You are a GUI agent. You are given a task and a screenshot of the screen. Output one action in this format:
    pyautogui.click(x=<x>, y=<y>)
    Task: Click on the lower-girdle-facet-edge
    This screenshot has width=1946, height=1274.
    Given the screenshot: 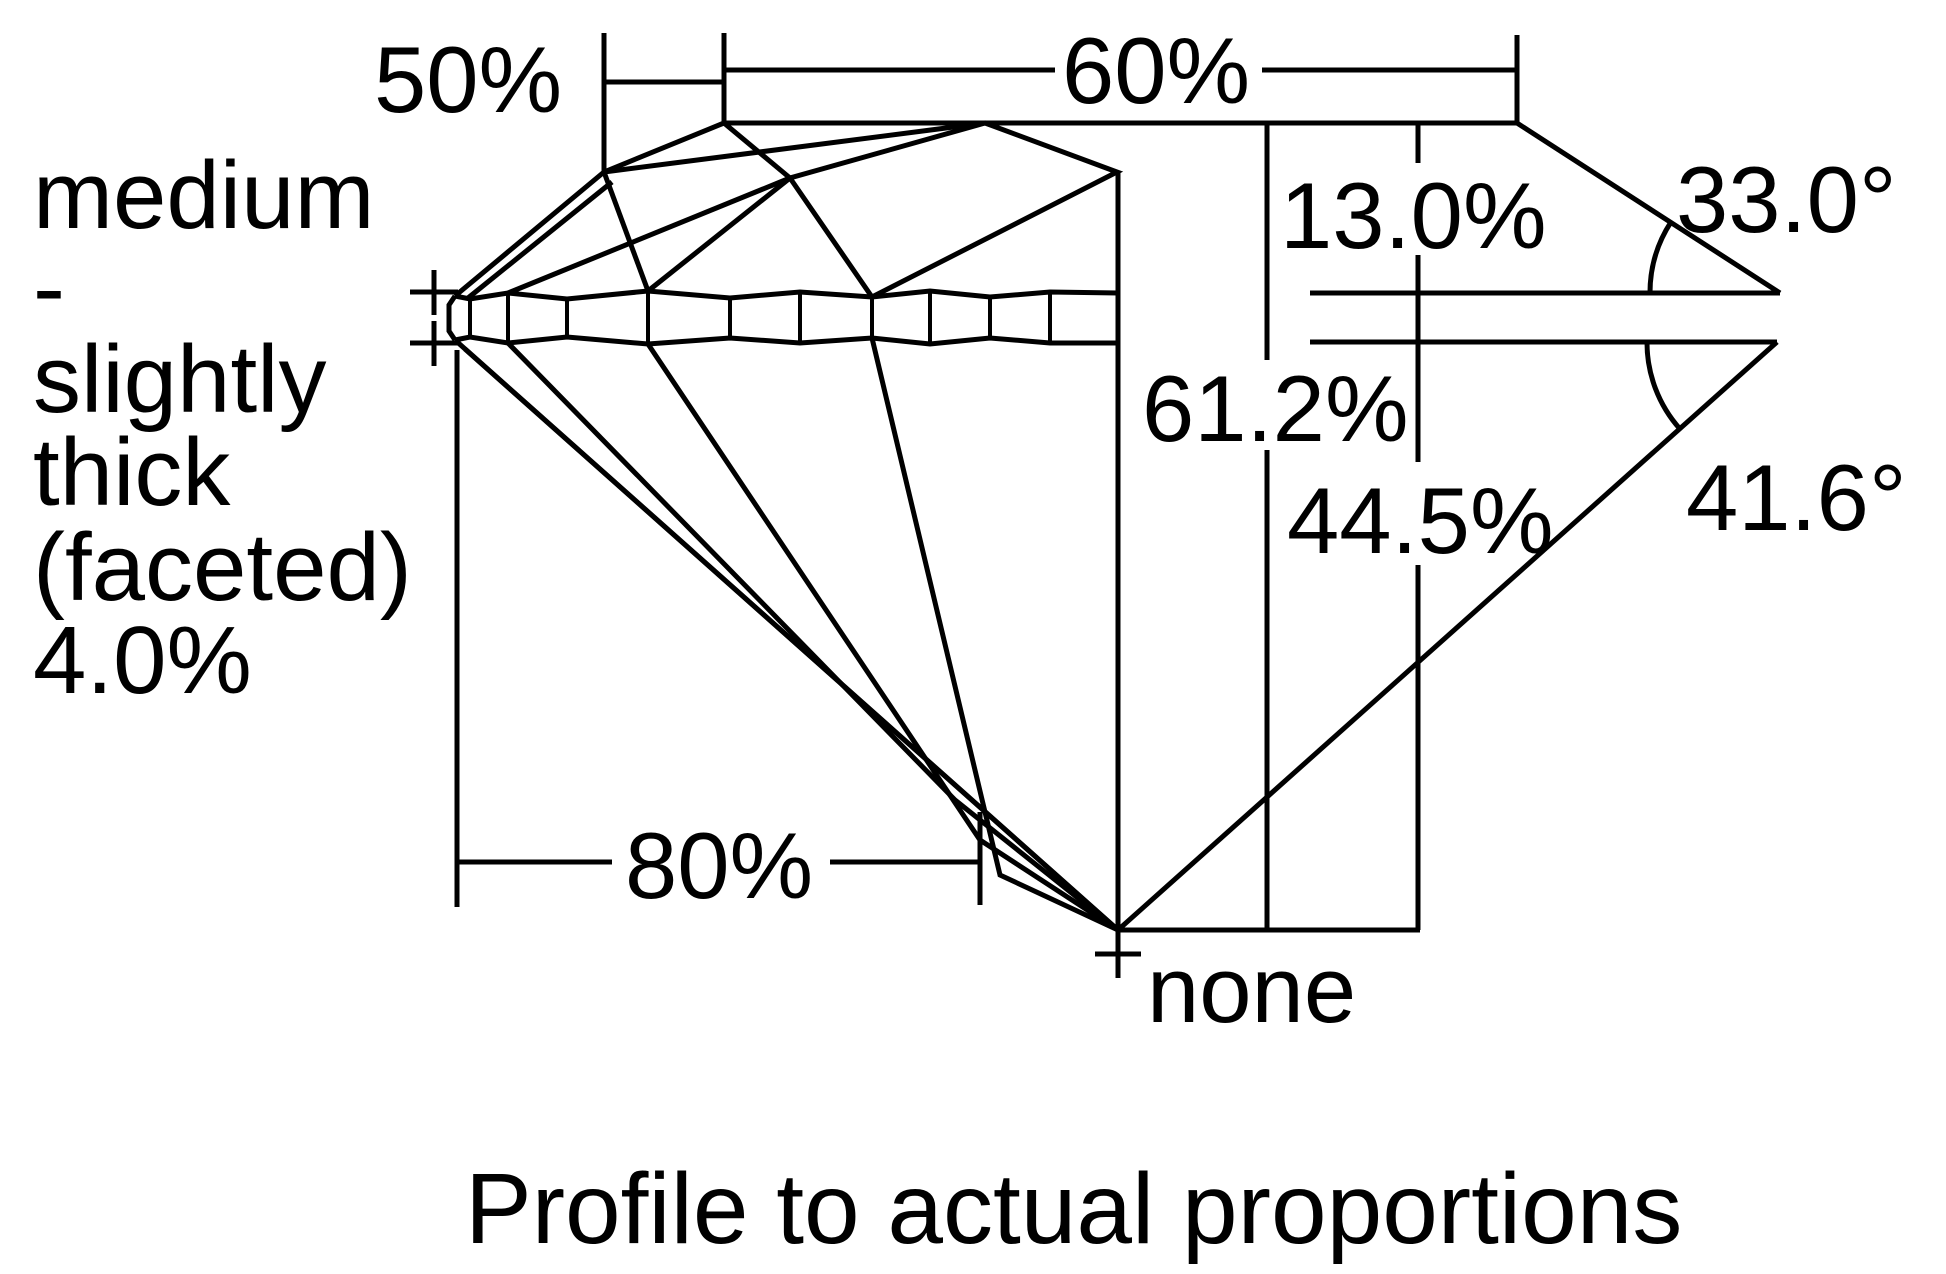 What is the action you would take?
    pyautogui.click(x=994, y=635)
    